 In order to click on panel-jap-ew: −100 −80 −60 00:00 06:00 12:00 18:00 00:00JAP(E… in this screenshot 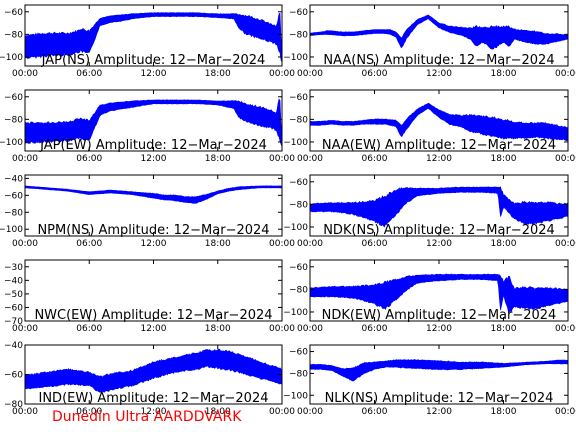, I will do `click(147, 126)`.